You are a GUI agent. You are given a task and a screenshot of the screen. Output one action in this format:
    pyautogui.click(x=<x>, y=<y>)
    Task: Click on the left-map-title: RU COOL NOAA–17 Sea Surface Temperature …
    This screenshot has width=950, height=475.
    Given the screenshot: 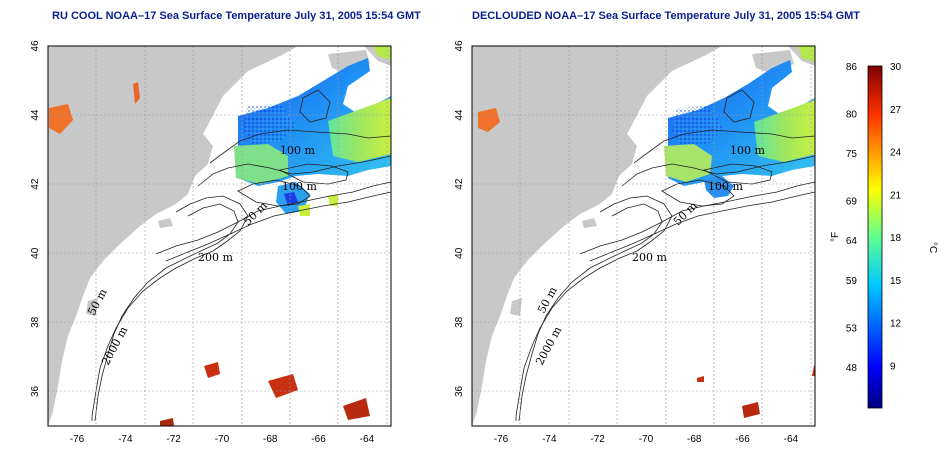 What is the action you would take?
    pyautogui.click(x=236, y=16)
    